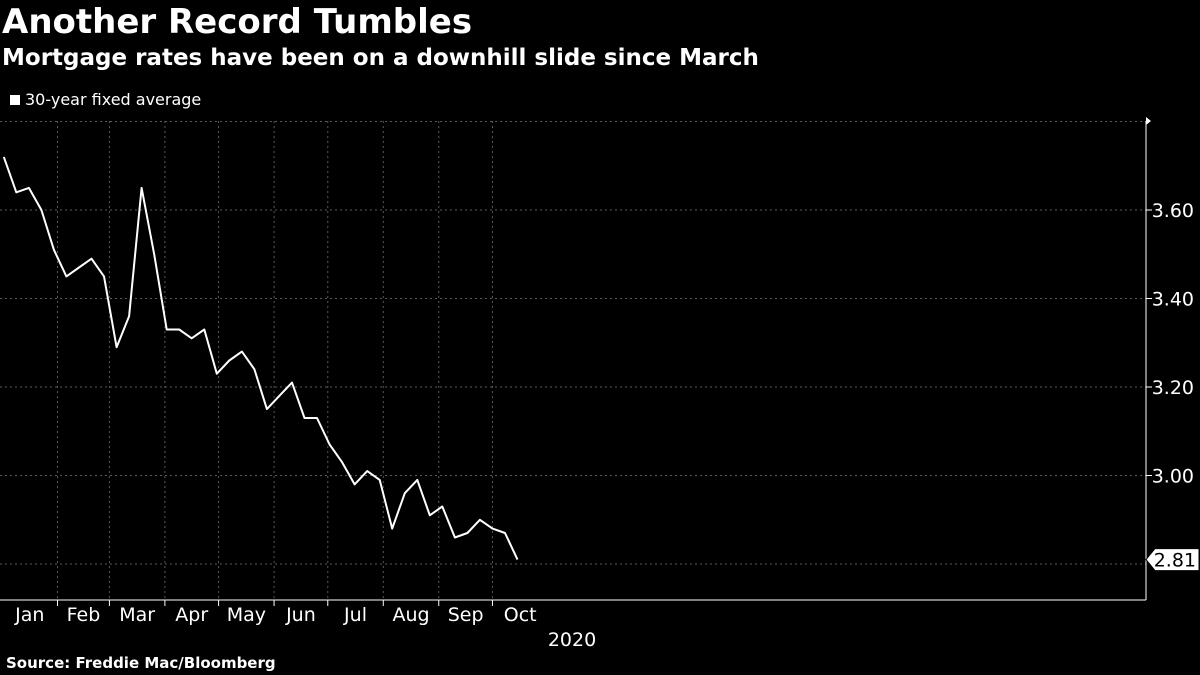 Image resolution: width=1200 pixels, height=675 pixels. Describe the element at coordinates (113, 99) in the screenshot. I see `legend-label: 30-year fixed average` at that location.